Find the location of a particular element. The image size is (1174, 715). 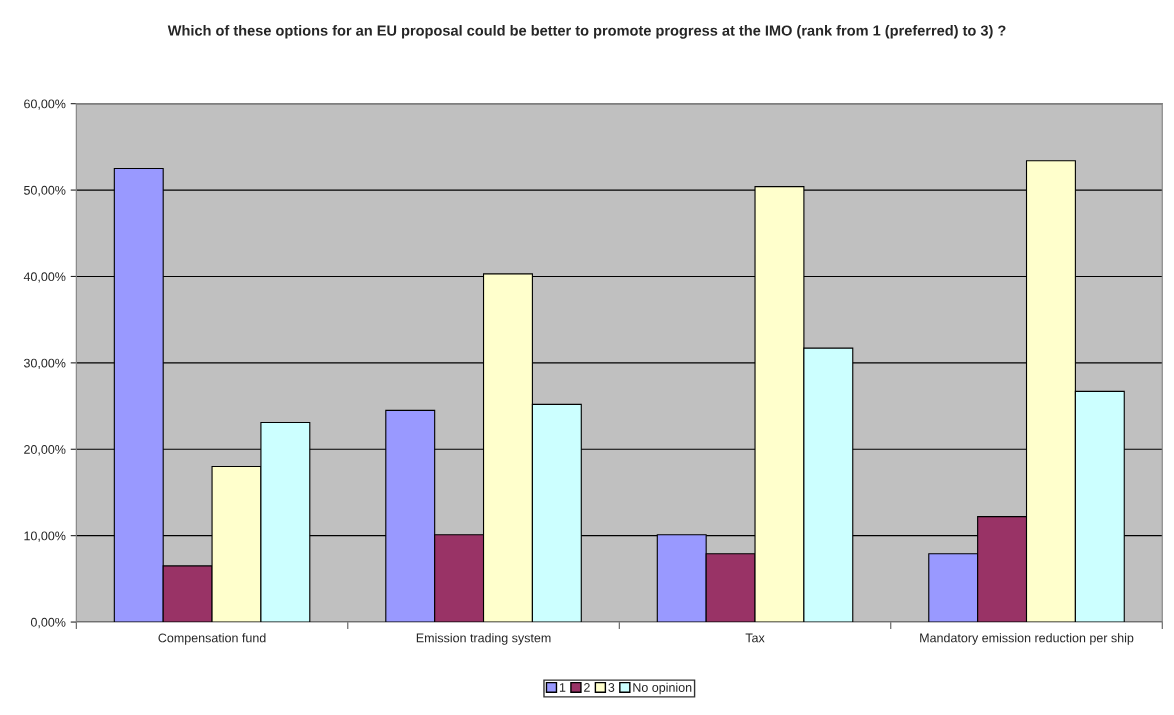

y-tick-label: 10,00% is located at coordinates (45, 536).